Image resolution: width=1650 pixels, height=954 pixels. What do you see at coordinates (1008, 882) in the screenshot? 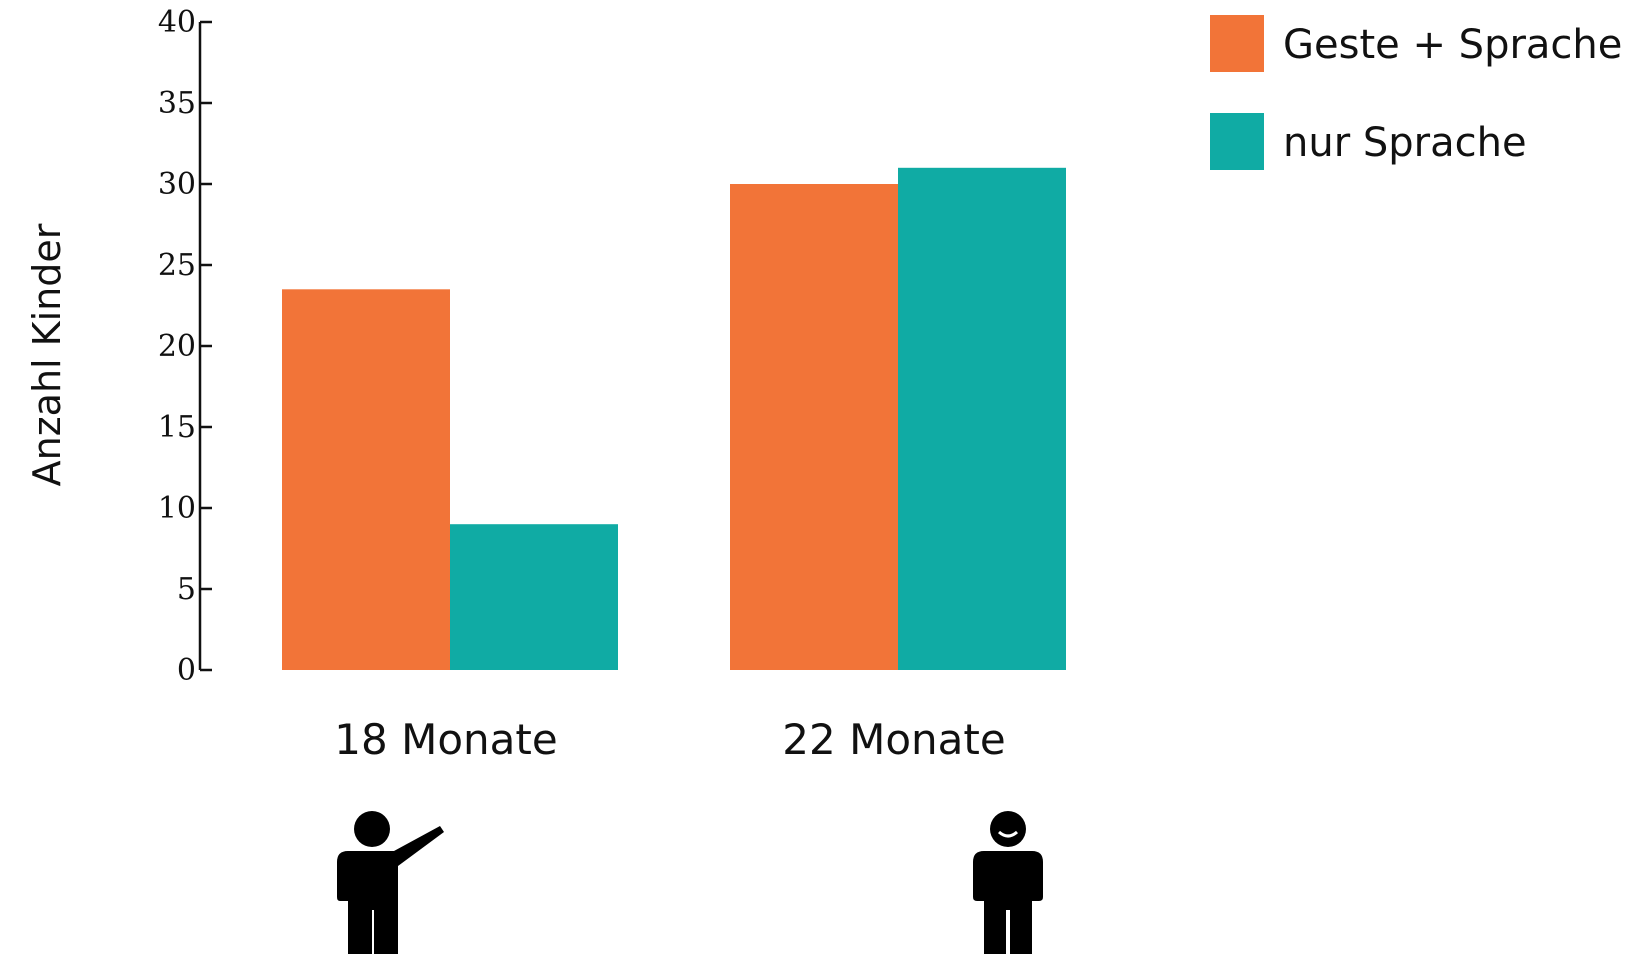
I see `smiling-child-icon` at bounding box center [1008, 882].